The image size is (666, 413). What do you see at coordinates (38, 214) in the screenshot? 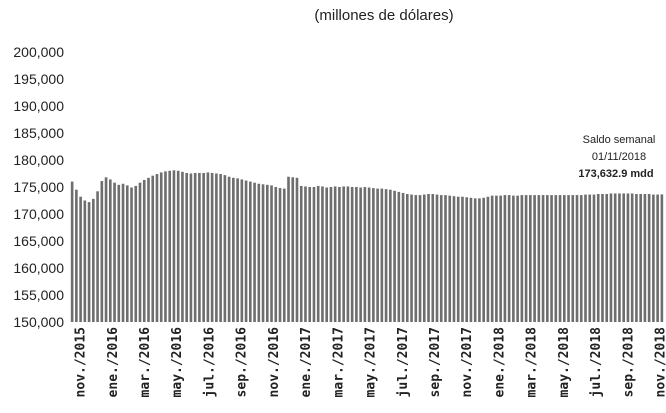
I see `y-tick-label: 170,000` at bounding box center [38, 214].